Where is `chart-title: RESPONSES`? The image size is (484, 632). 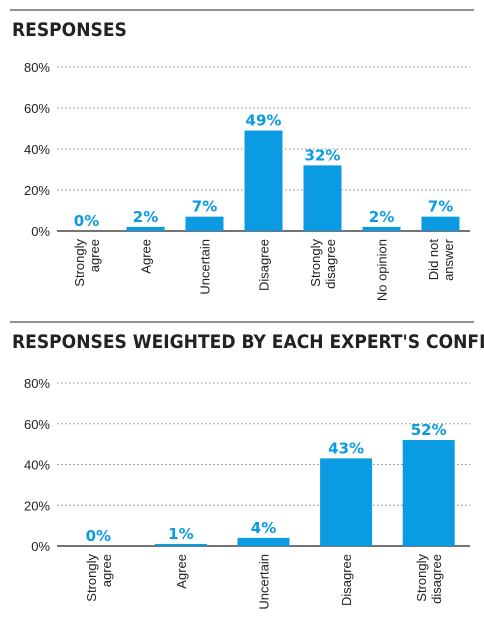 chart-title: RESPONSES is located at coordinates (69, 30).